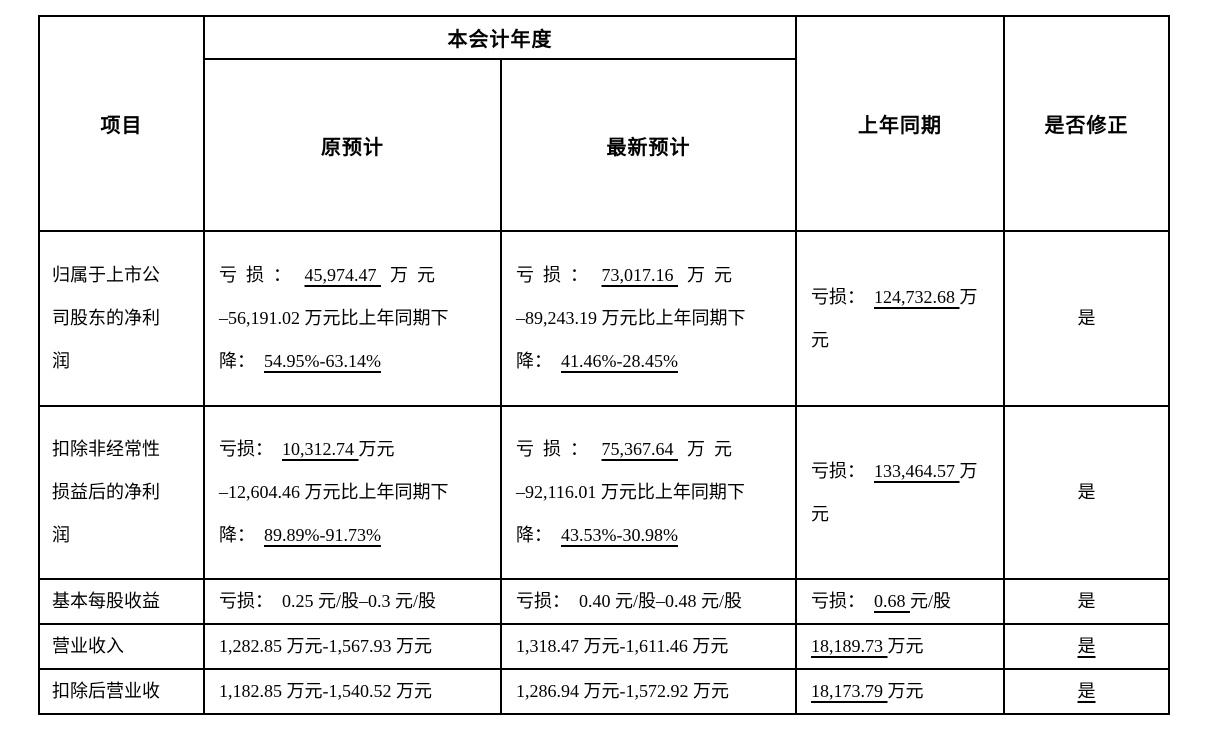  Describe the element at coordinates (334, 318) in the screenshot. I see `text-segment: 万 元 –56,191.02 万元比上年同期下 降：` at that location.